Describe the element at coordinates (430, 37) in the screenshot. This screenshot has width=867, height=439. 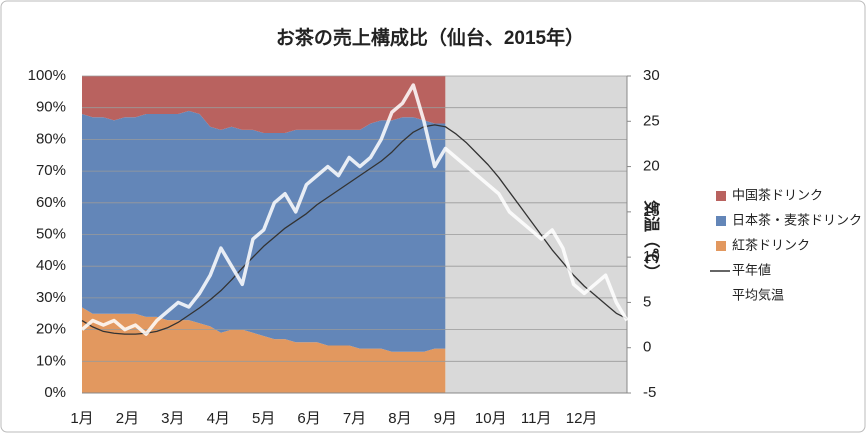
I see `chart-title: お茶の売上構成比（仙台、2015年）` at that location.